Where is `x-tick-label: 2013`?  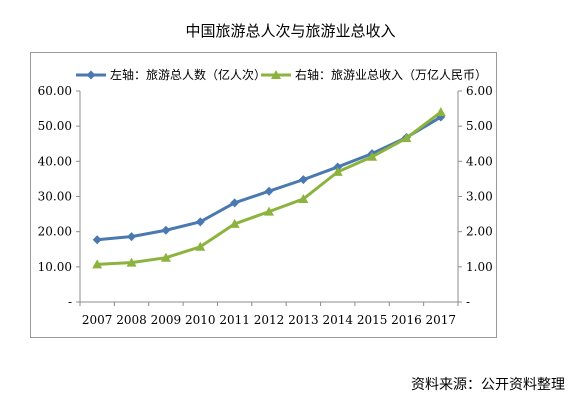 x-tick-label: 2013 is located at coordinates (303, 320).